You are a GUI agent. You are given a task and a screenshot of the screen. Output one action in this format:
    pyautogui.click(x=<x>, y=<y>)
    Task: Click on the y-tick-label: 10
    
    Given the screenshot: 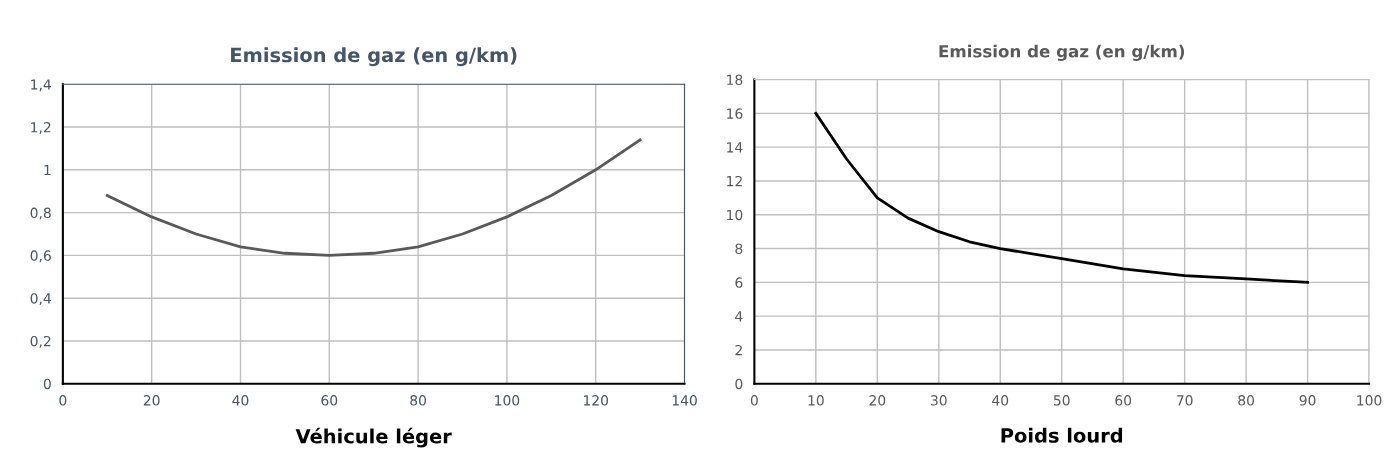 What is the action you would take?
    pyautogui.click(x=735, y=215)
    